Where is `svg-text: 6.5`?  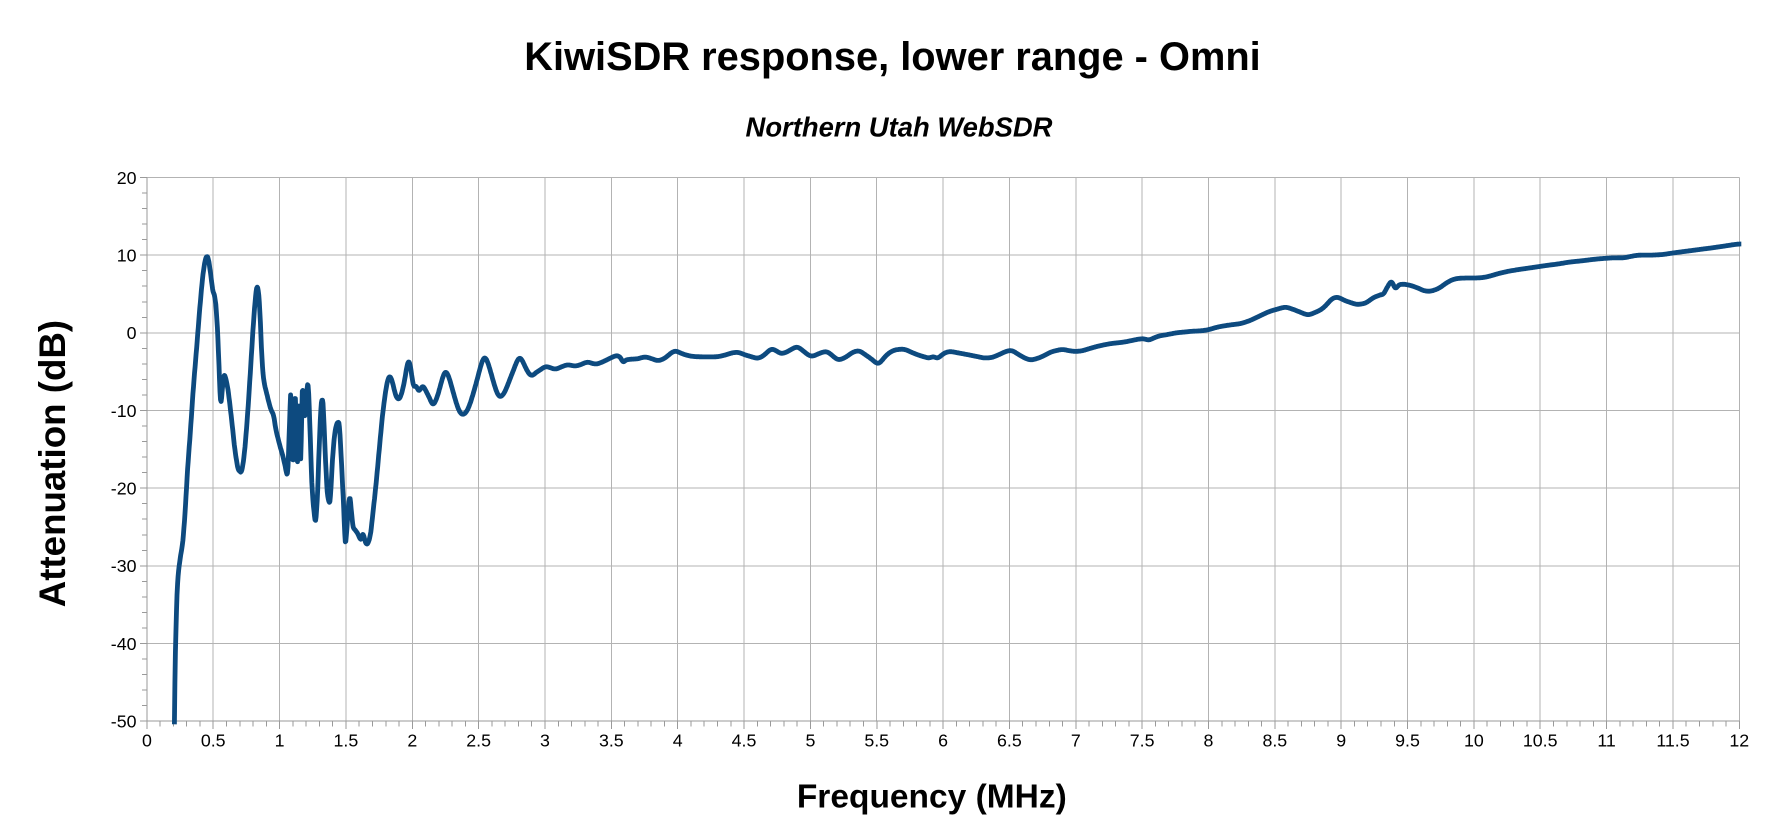 svg-text: 6.5 is located at coordinates (1009, 741).